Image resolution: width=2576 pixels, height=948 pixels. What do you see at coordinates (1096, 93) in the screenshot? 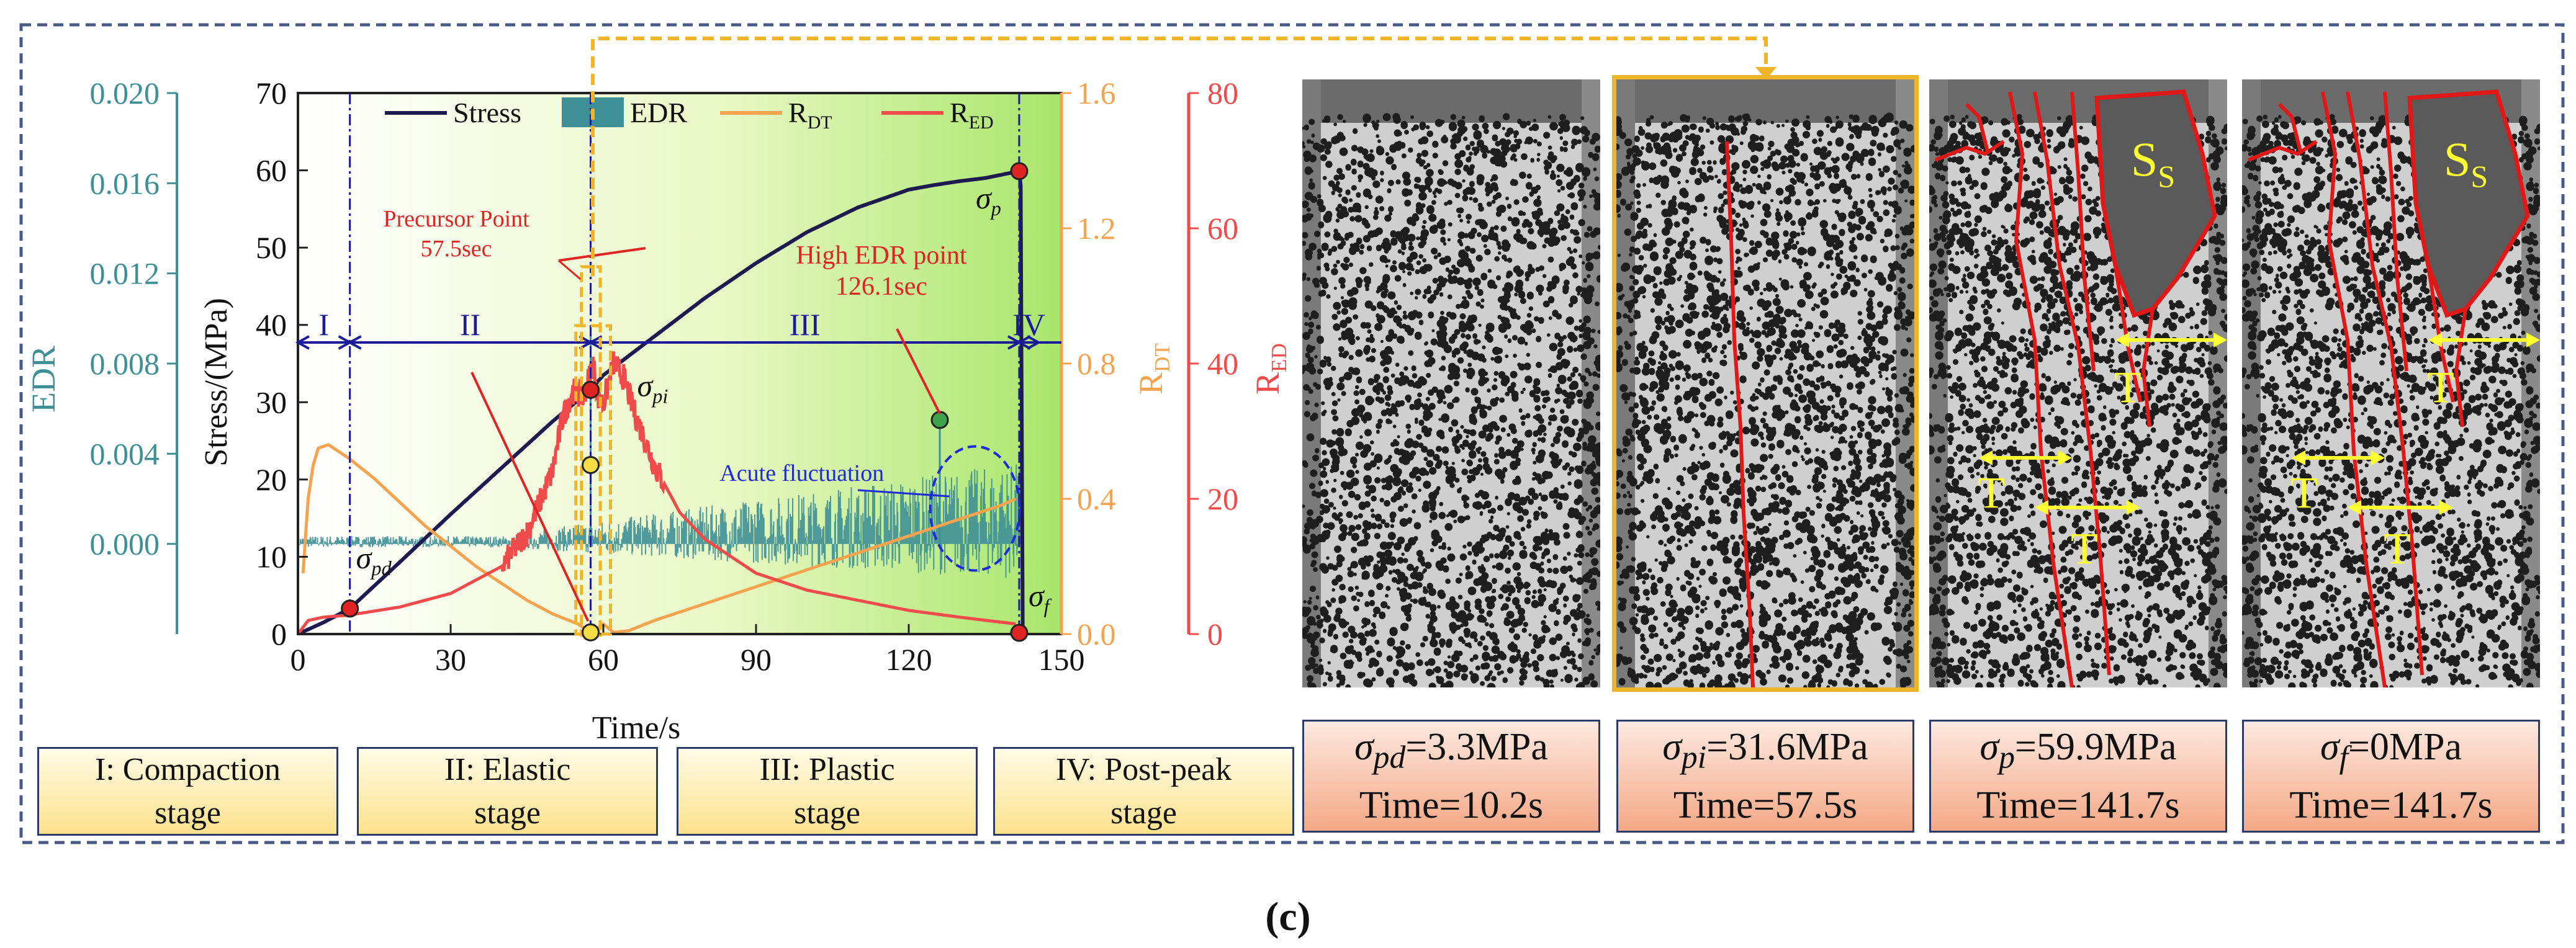
I see `rdt-tick-label: 1.6` at bounding box center [1096, 93].